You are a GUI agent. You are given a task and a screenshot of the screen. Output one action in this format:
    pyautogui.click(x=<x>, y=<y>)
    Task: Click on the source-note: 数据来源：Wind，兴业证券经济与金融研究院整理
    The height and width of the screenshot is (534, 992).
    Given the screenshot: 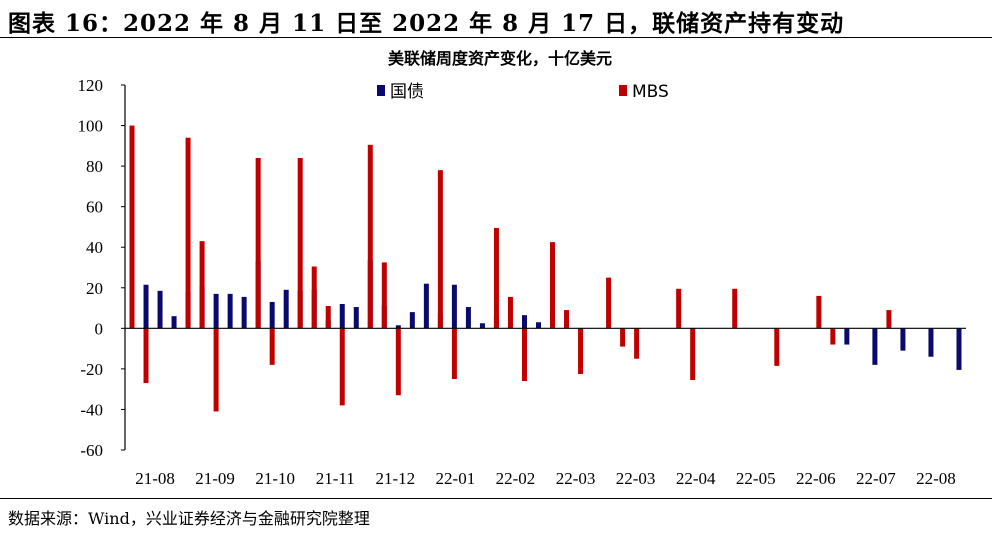 What is the action you would take?
    pyautogui.click(x=189, y=518)
    